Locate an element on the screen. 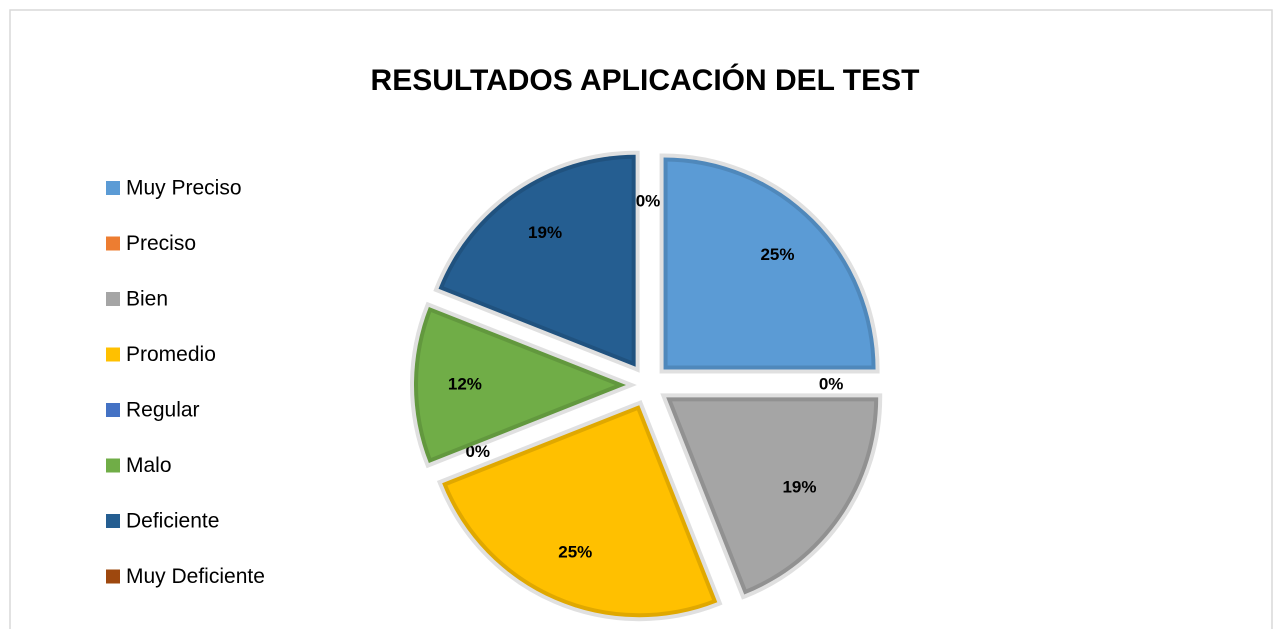  legend-label: Muy Preciso is located at coordinates (184, 188).